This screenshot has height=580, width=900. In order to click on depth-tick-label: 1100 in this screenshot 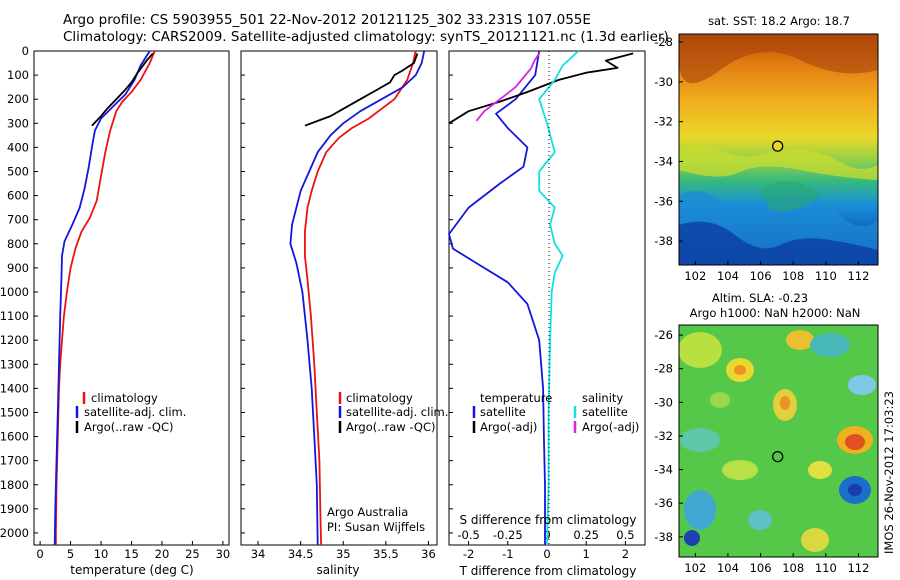, I will do `click(14, 316)`.